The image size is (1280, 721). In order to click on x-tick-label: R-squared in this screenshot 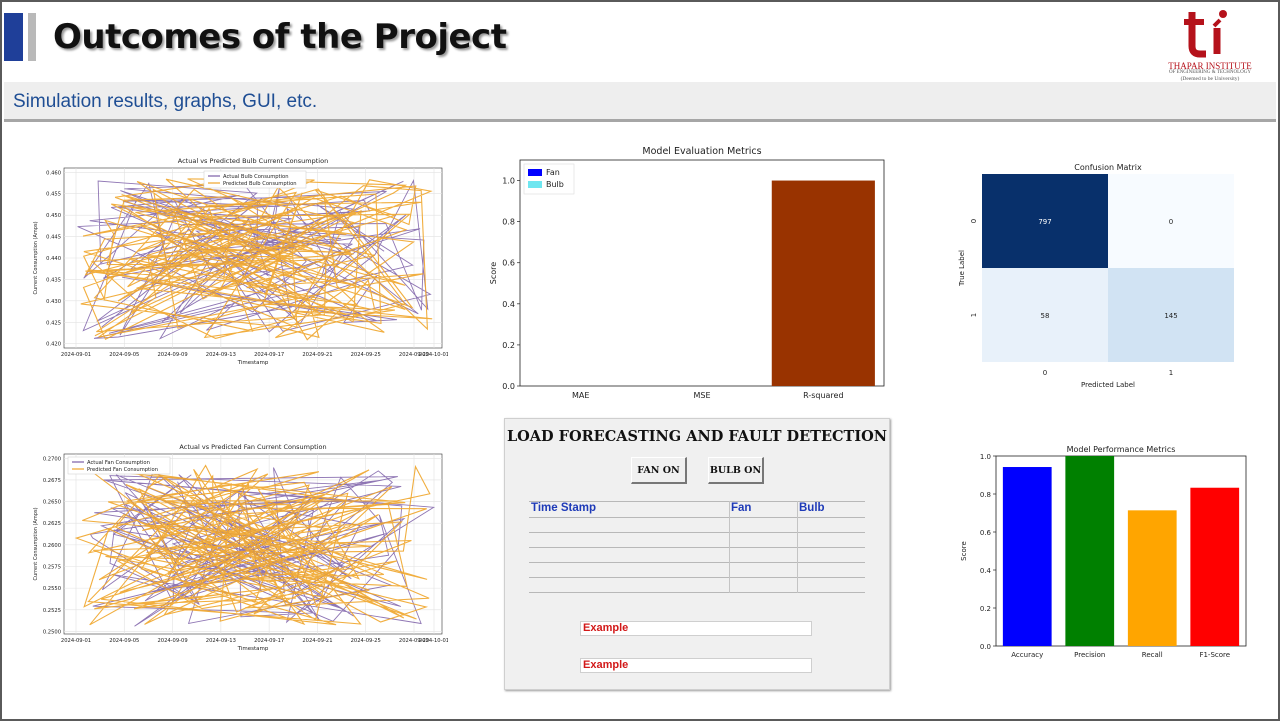, I will do `click(823, 395)`.